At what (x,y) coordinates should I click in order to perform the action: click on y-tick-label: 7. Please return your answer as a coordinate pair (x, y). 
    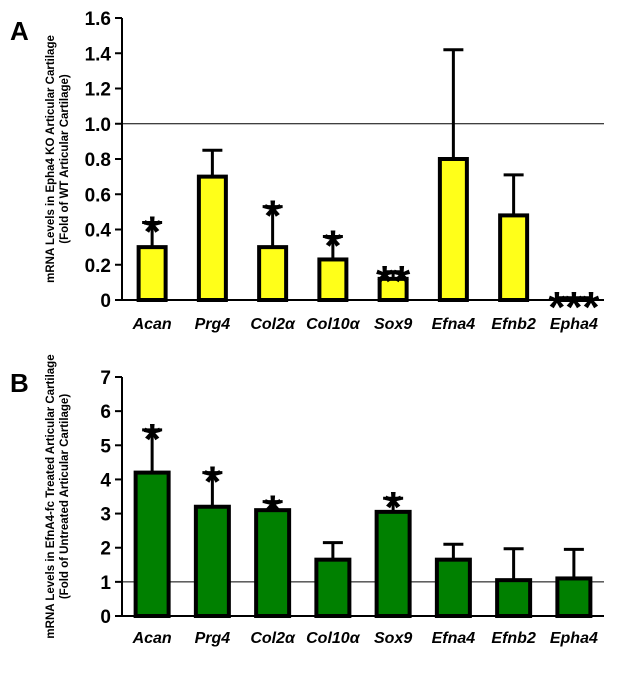
    Looking at the image, I should click on (105, 378).